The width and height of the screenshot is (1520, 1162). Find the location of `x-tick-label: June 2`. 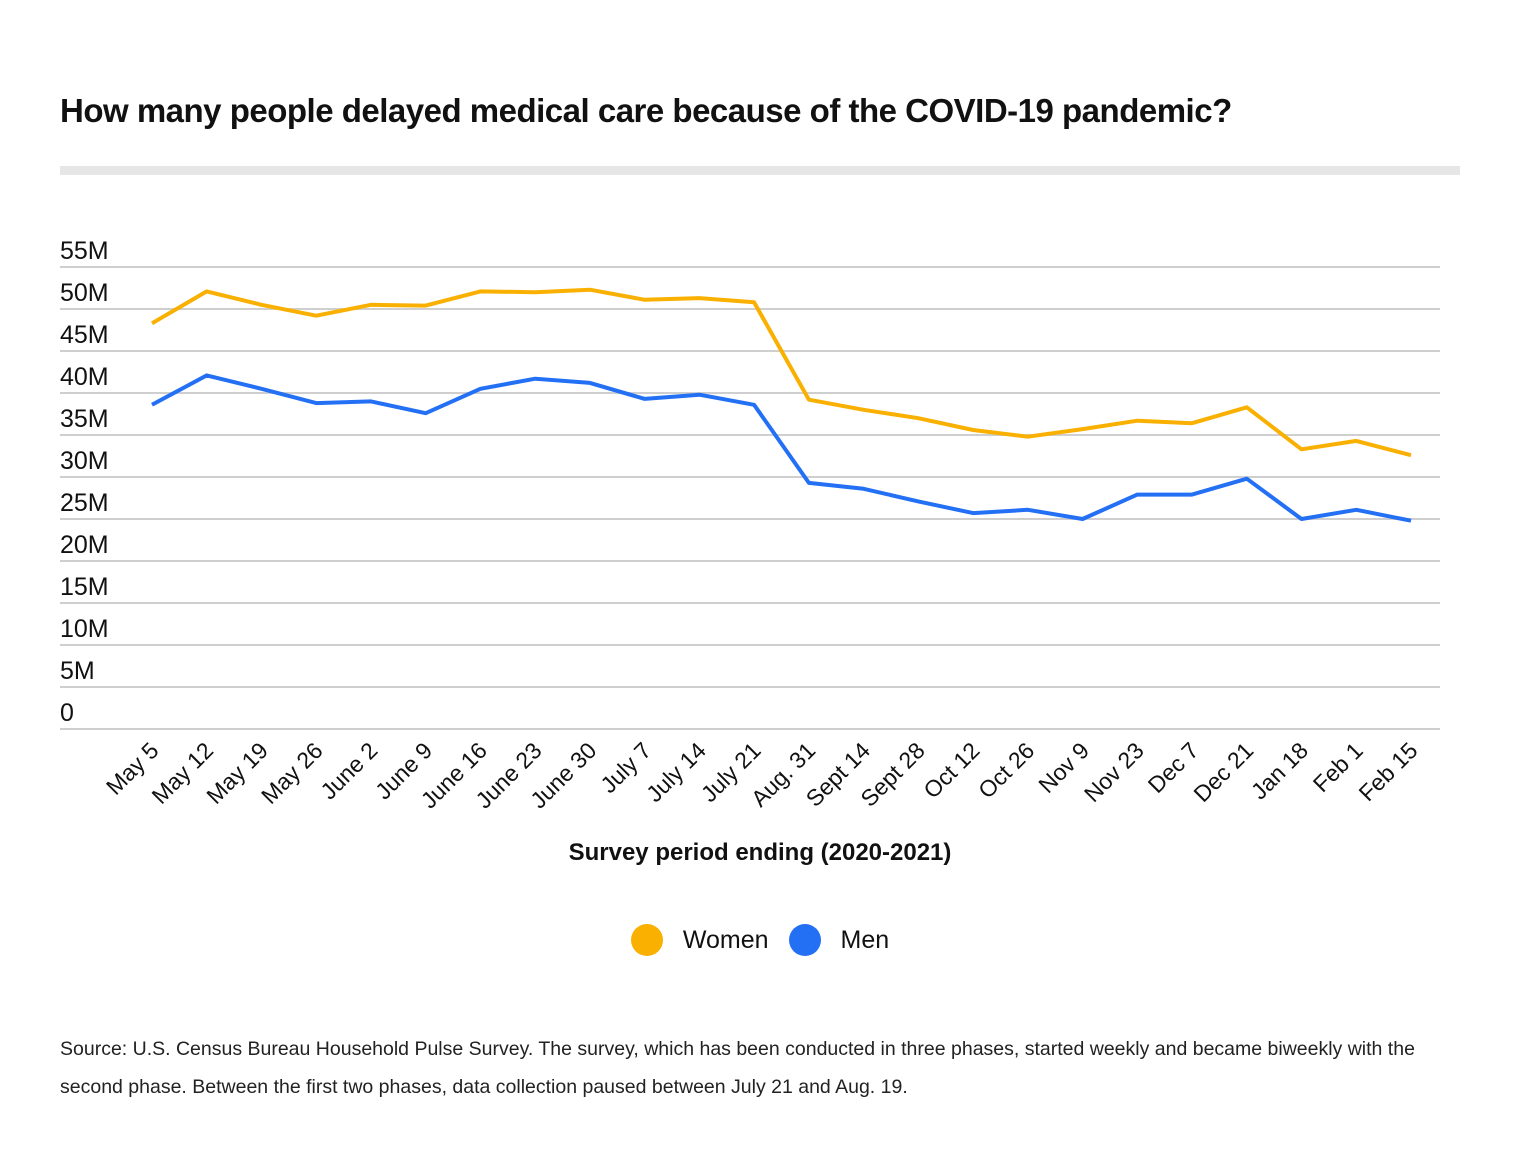

x-tick-label: June 2 is located at coordinates (348, 770).